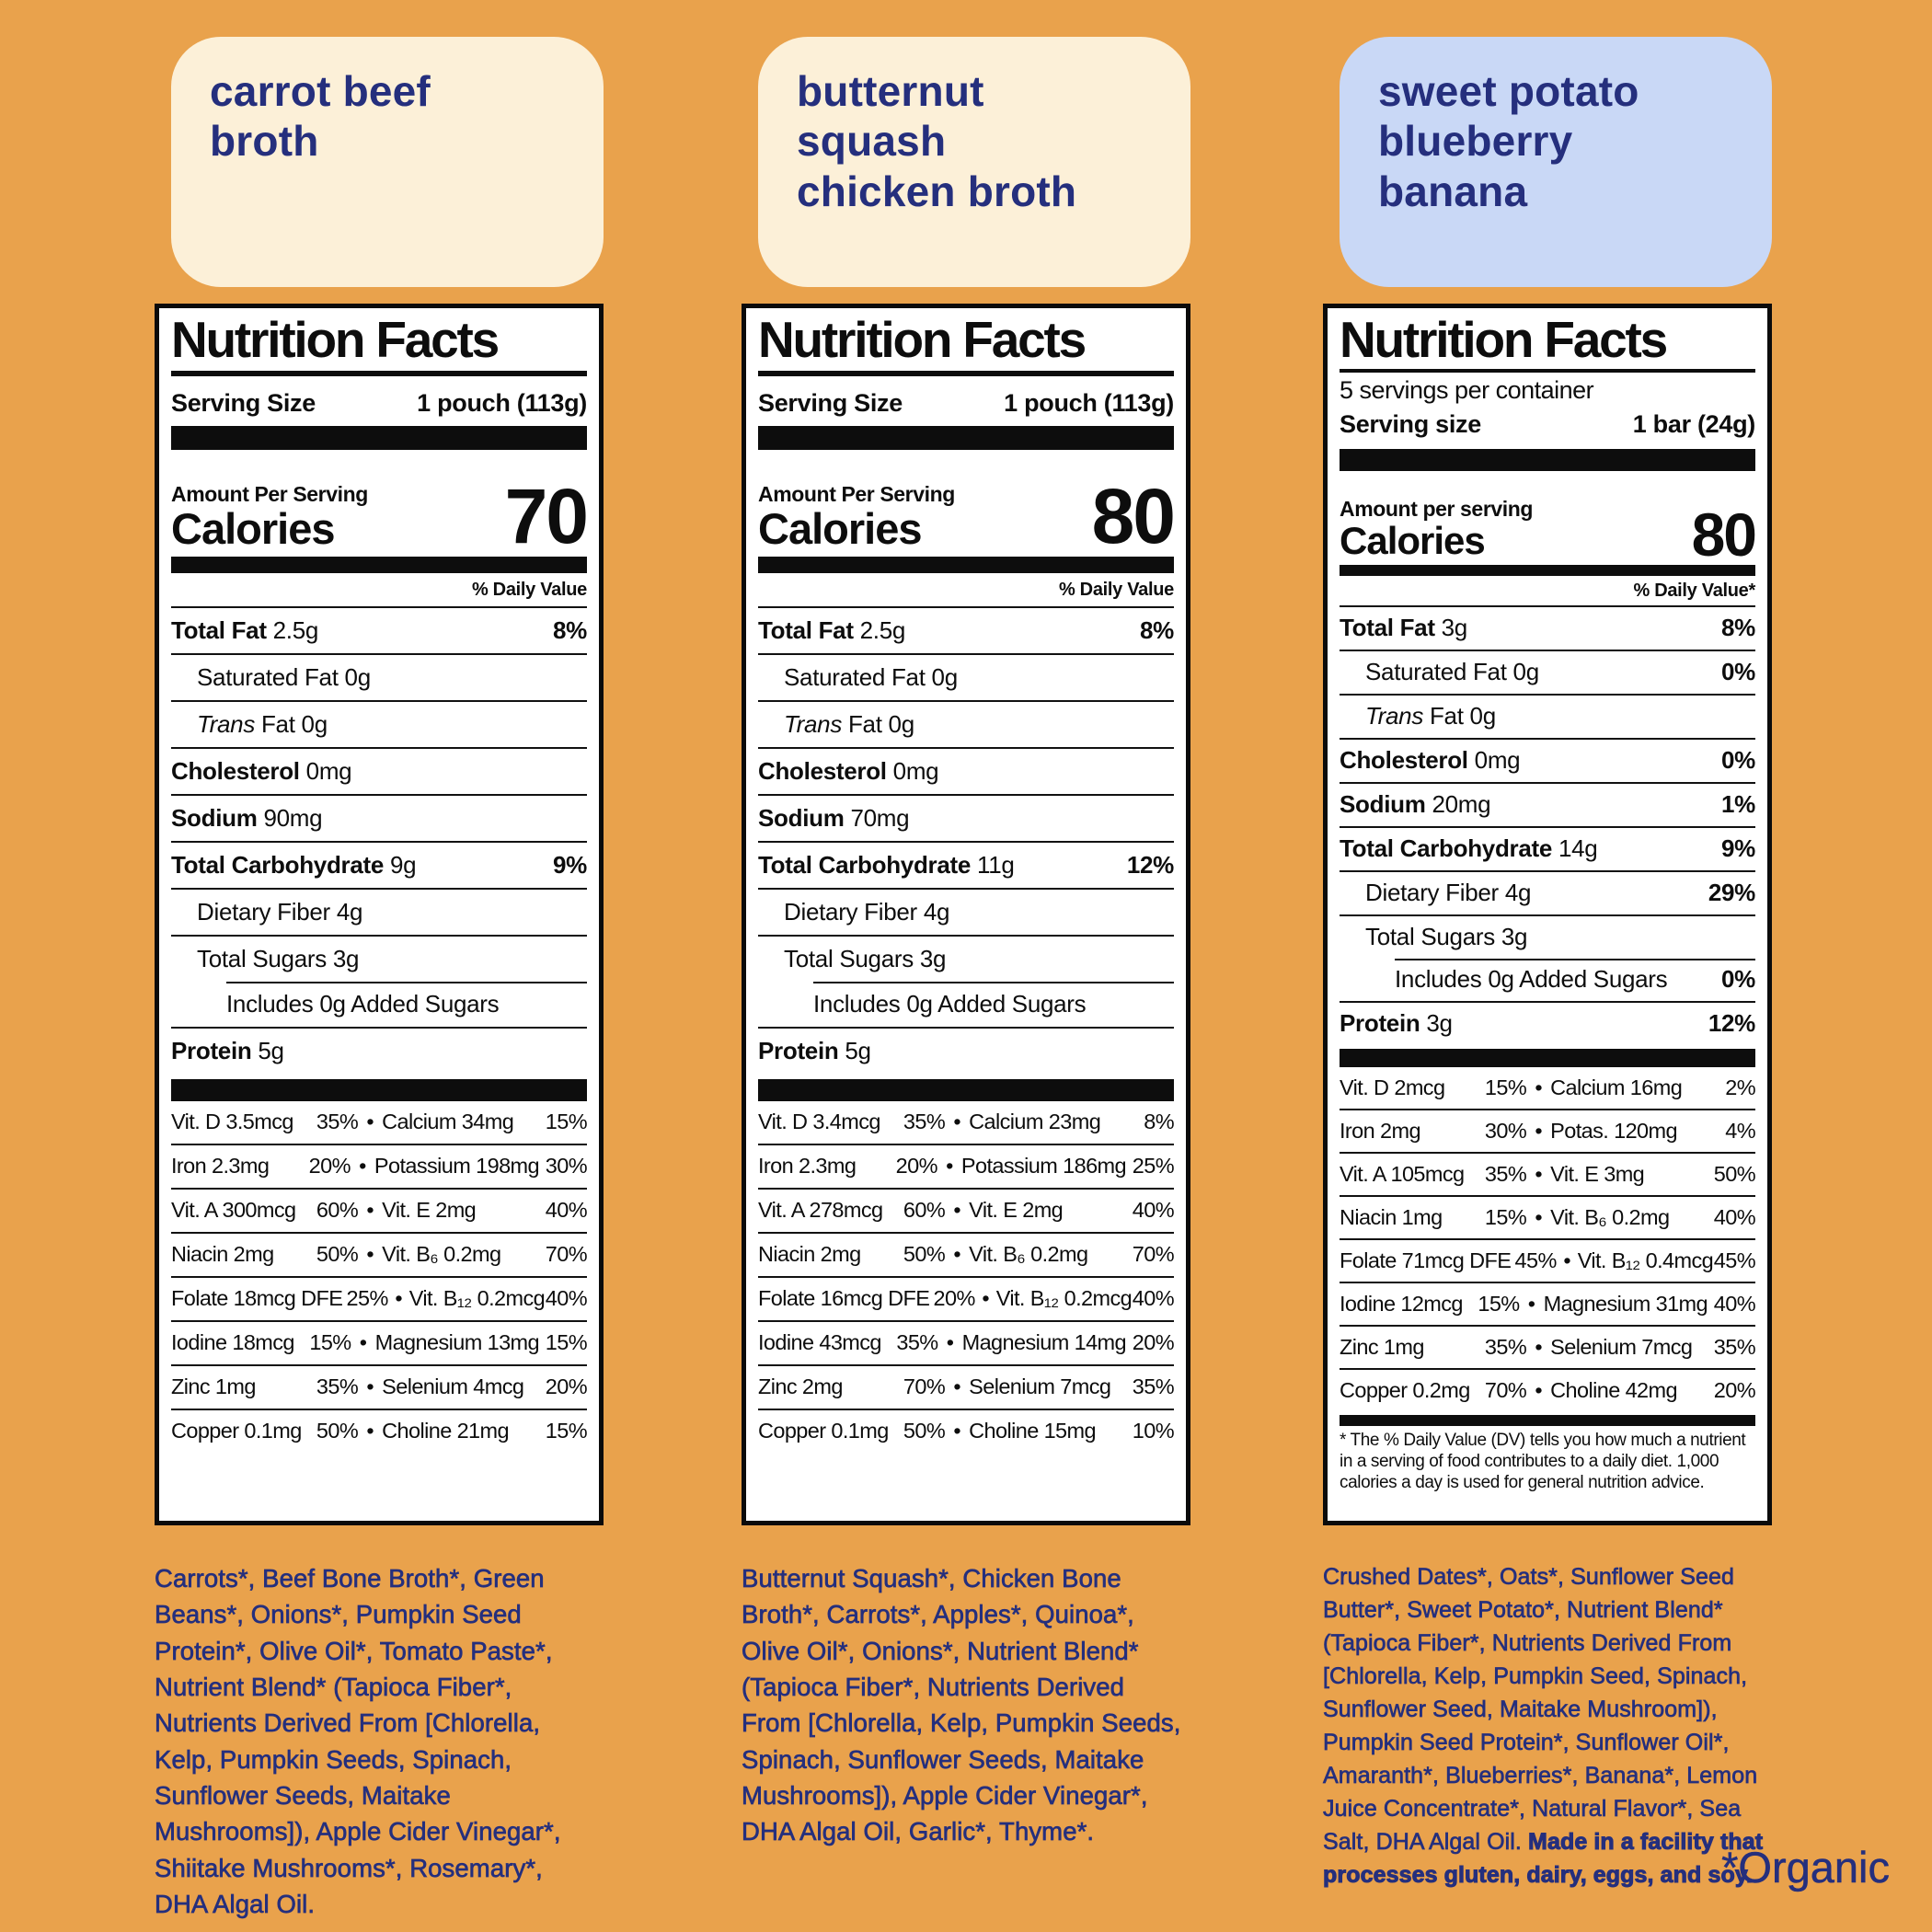 This screenshot has height=1932, width=1932. Describe the element at coordinates (337, 1431) in the screenshot. I see `vitamin-left-percent: 50%` at that location.